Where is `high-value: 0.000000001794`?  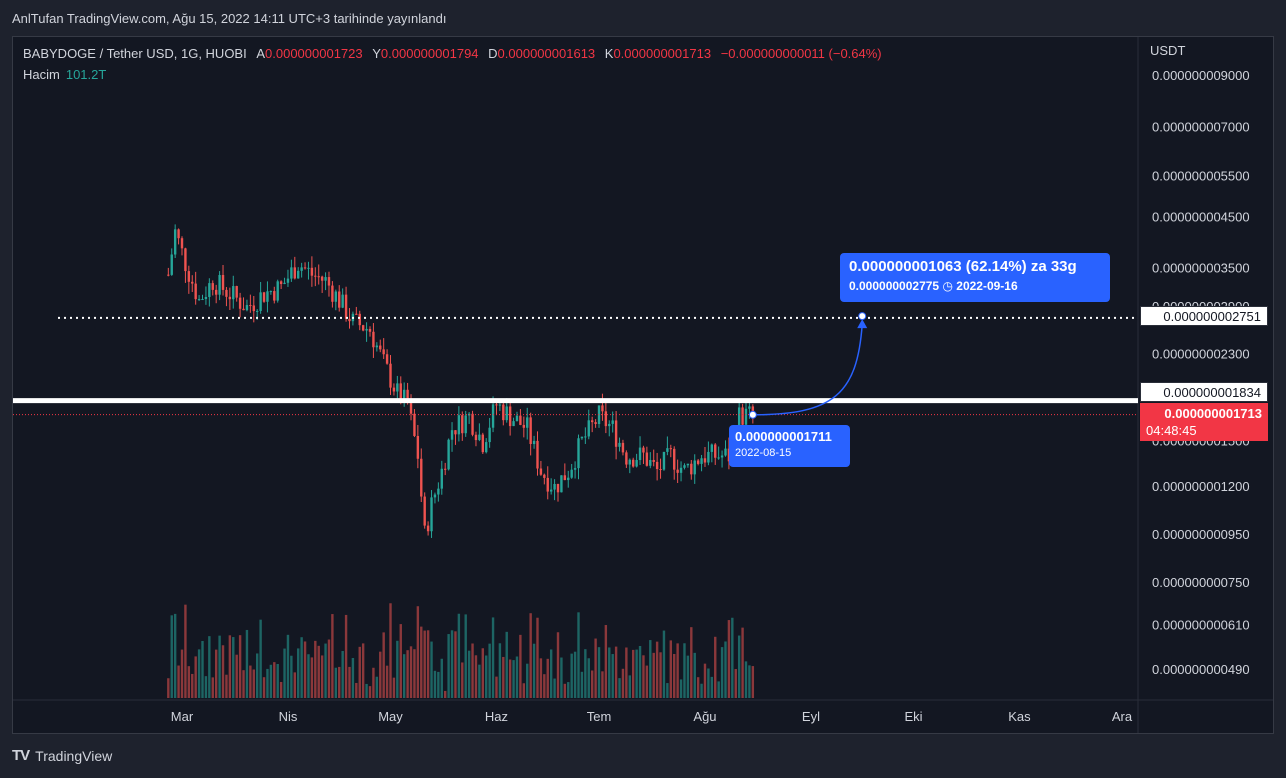 high-value: 0.000000001794 is located at coordinates (429, 53).